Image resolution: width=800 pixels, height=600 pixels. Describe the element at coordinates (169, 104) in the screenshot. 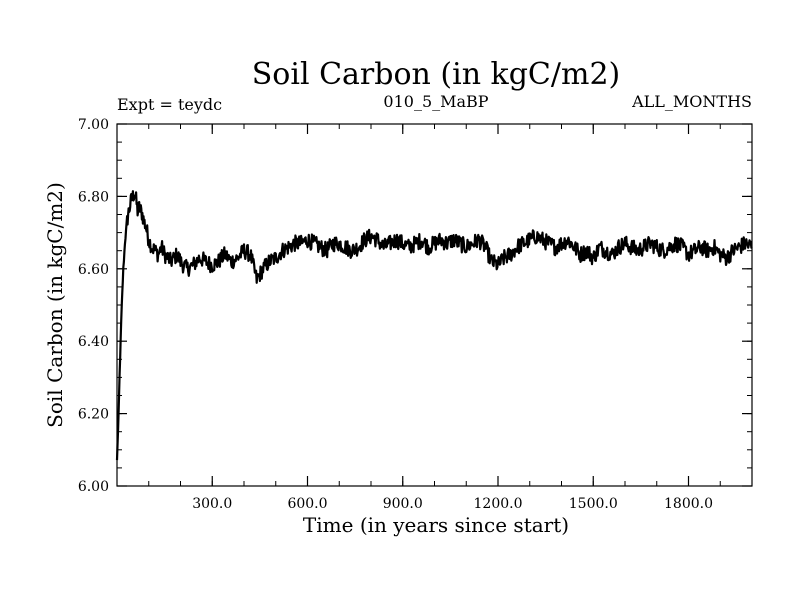

I see `experiment-label: Expt = teydc` at that location.